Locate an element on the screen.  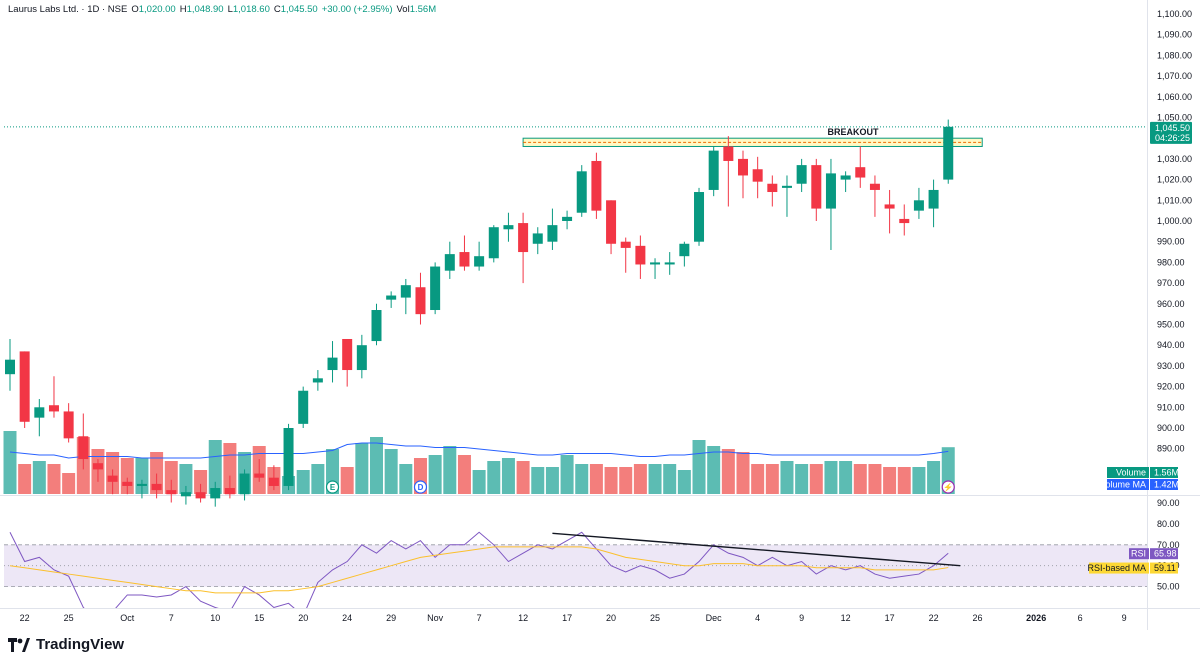
price-tick-label: 900.00 is located at coordinates (1171, 428).